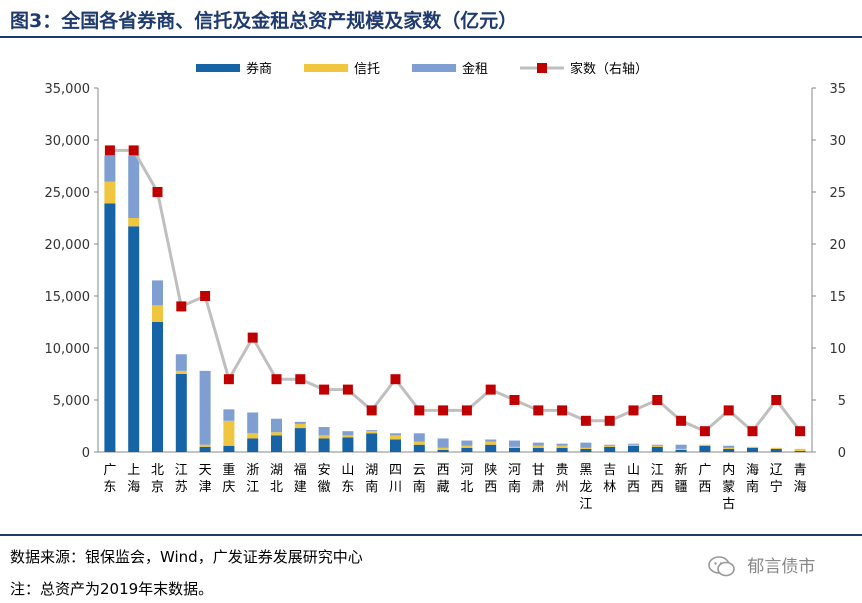  I want to click on category-label: 吉林, so click(609, 479).